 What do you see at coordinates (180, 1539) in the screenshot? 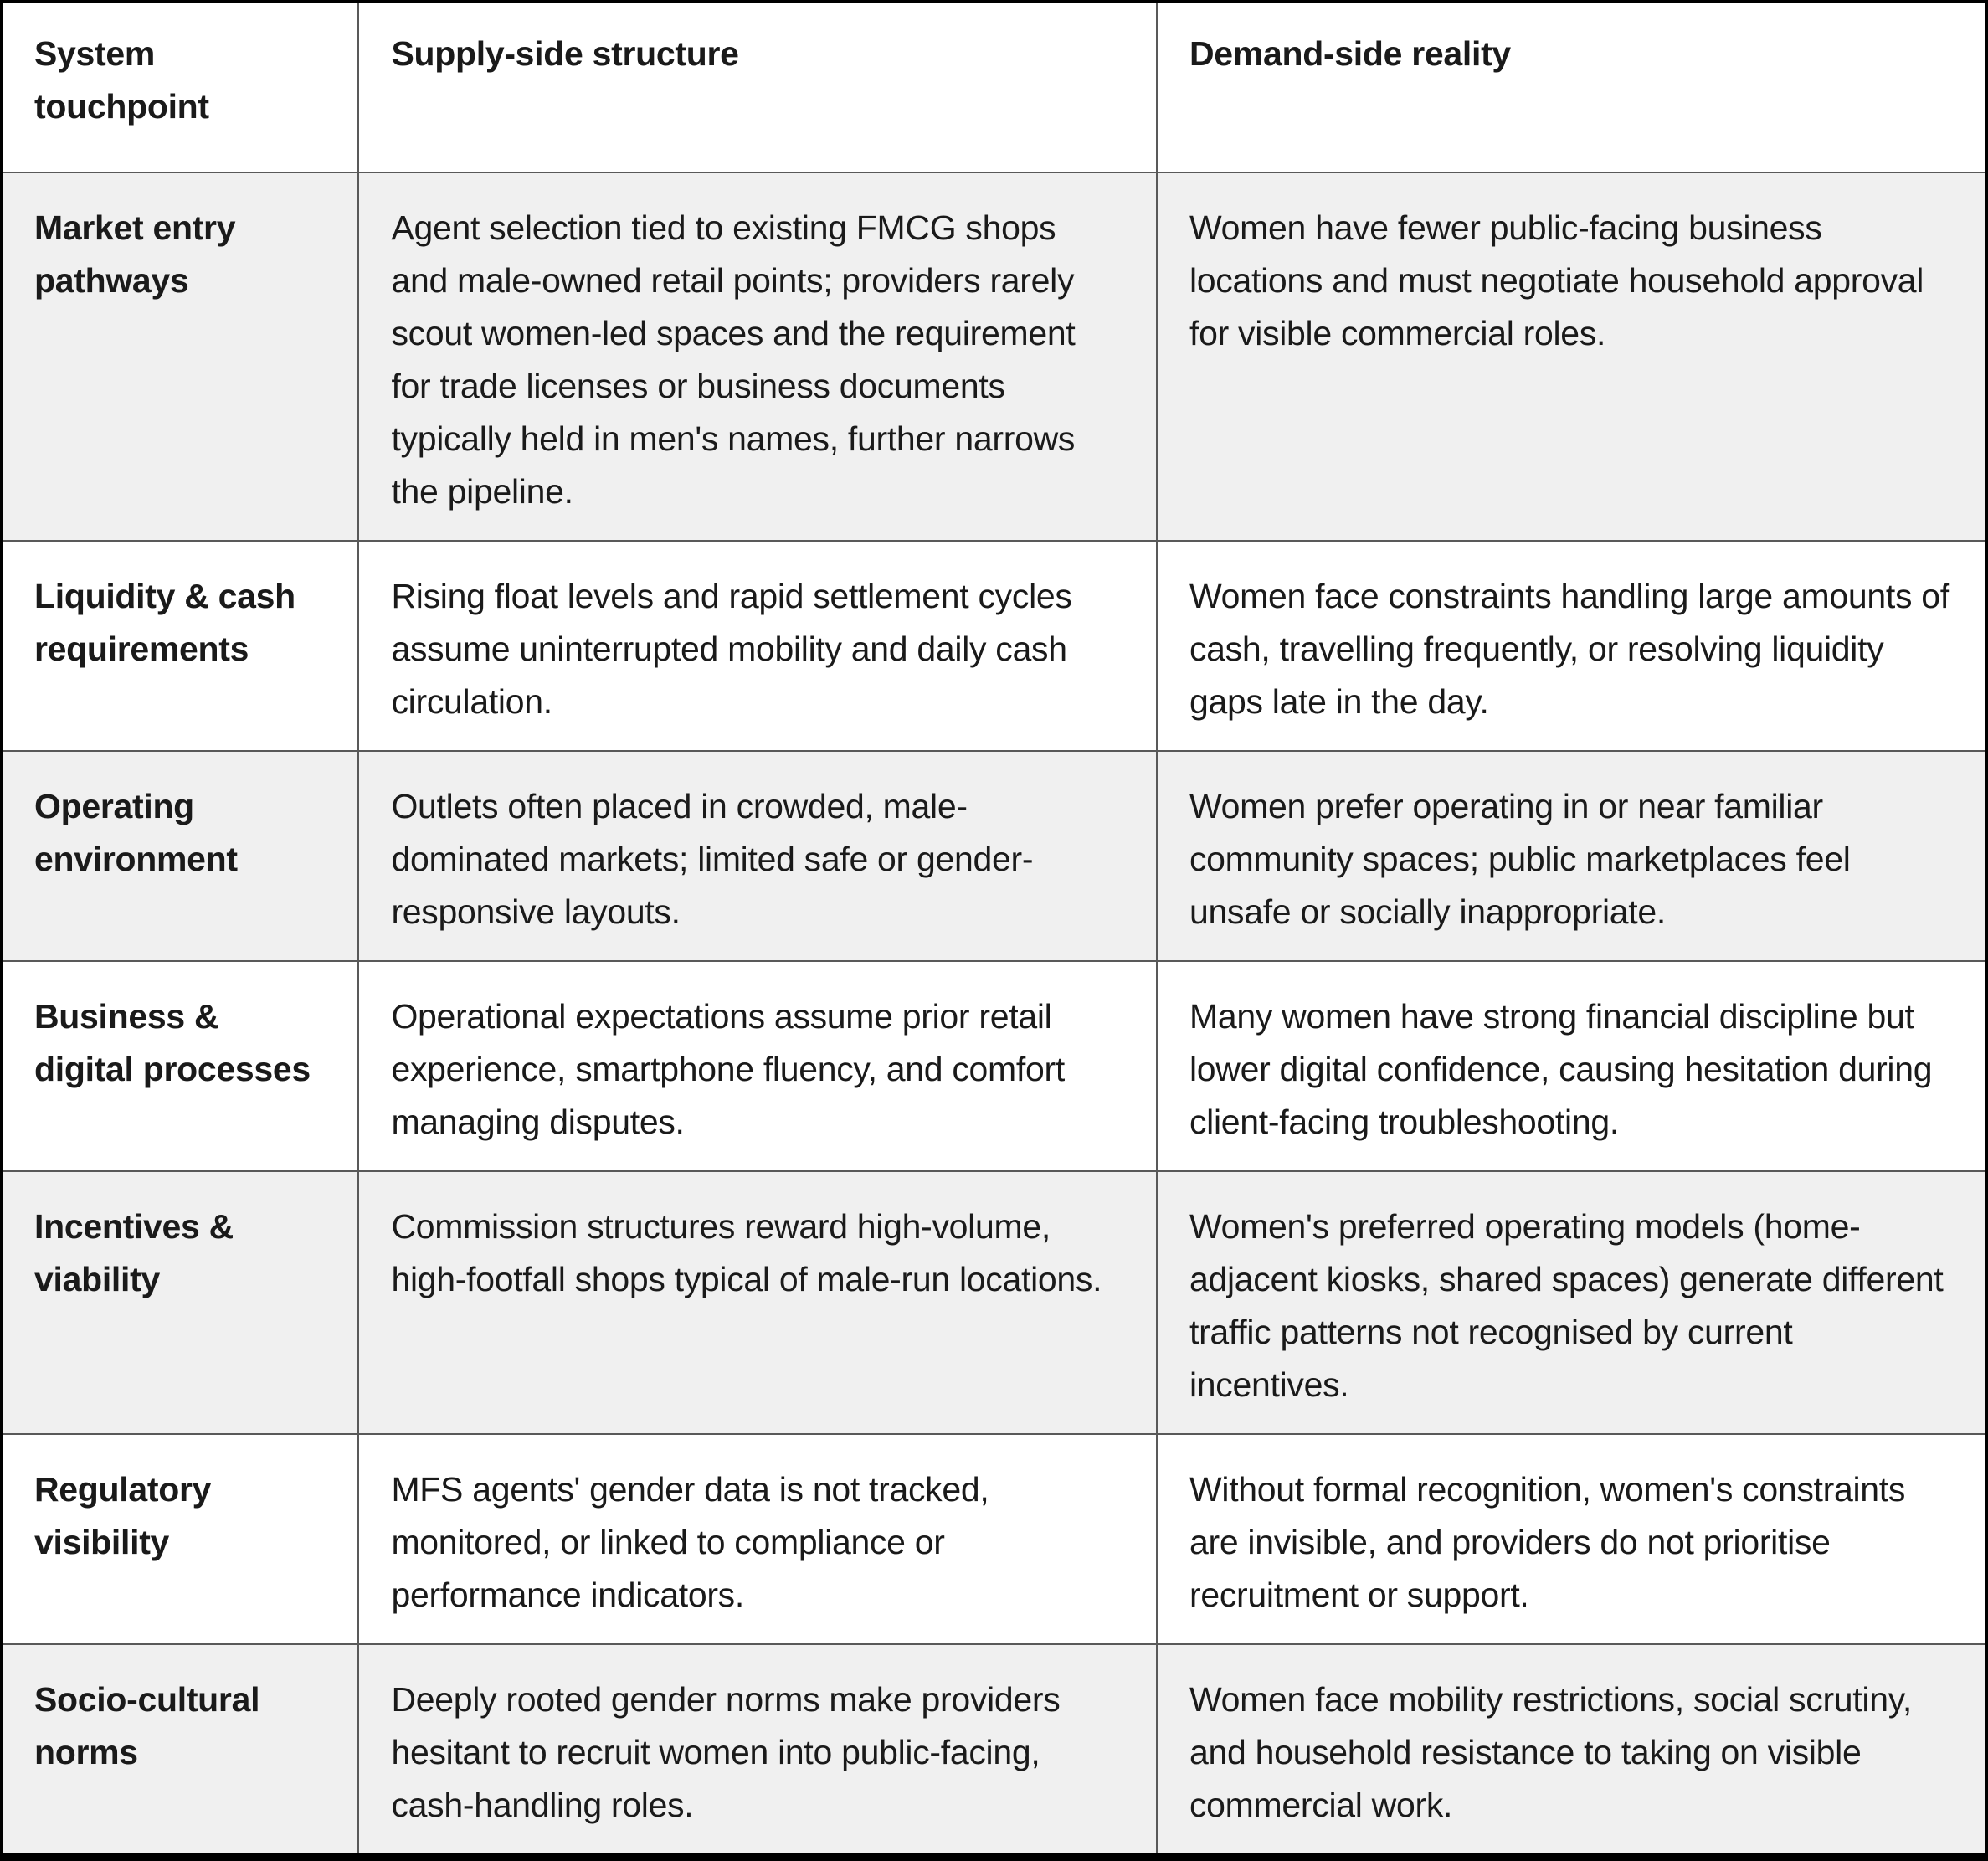
I see `row-touchpoint-cell: Regulatory visibility` at bounding box center [180, 1539].